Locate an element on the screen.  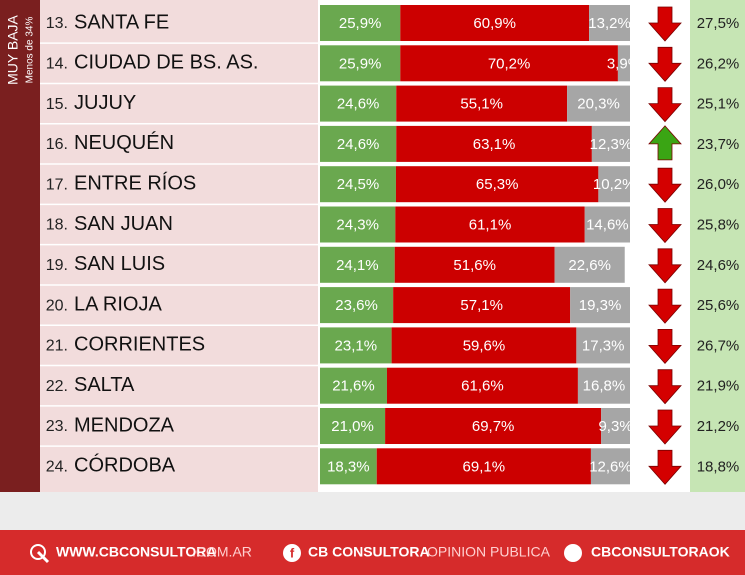
value-label: 23,6% is located at coordinates (356, 305).